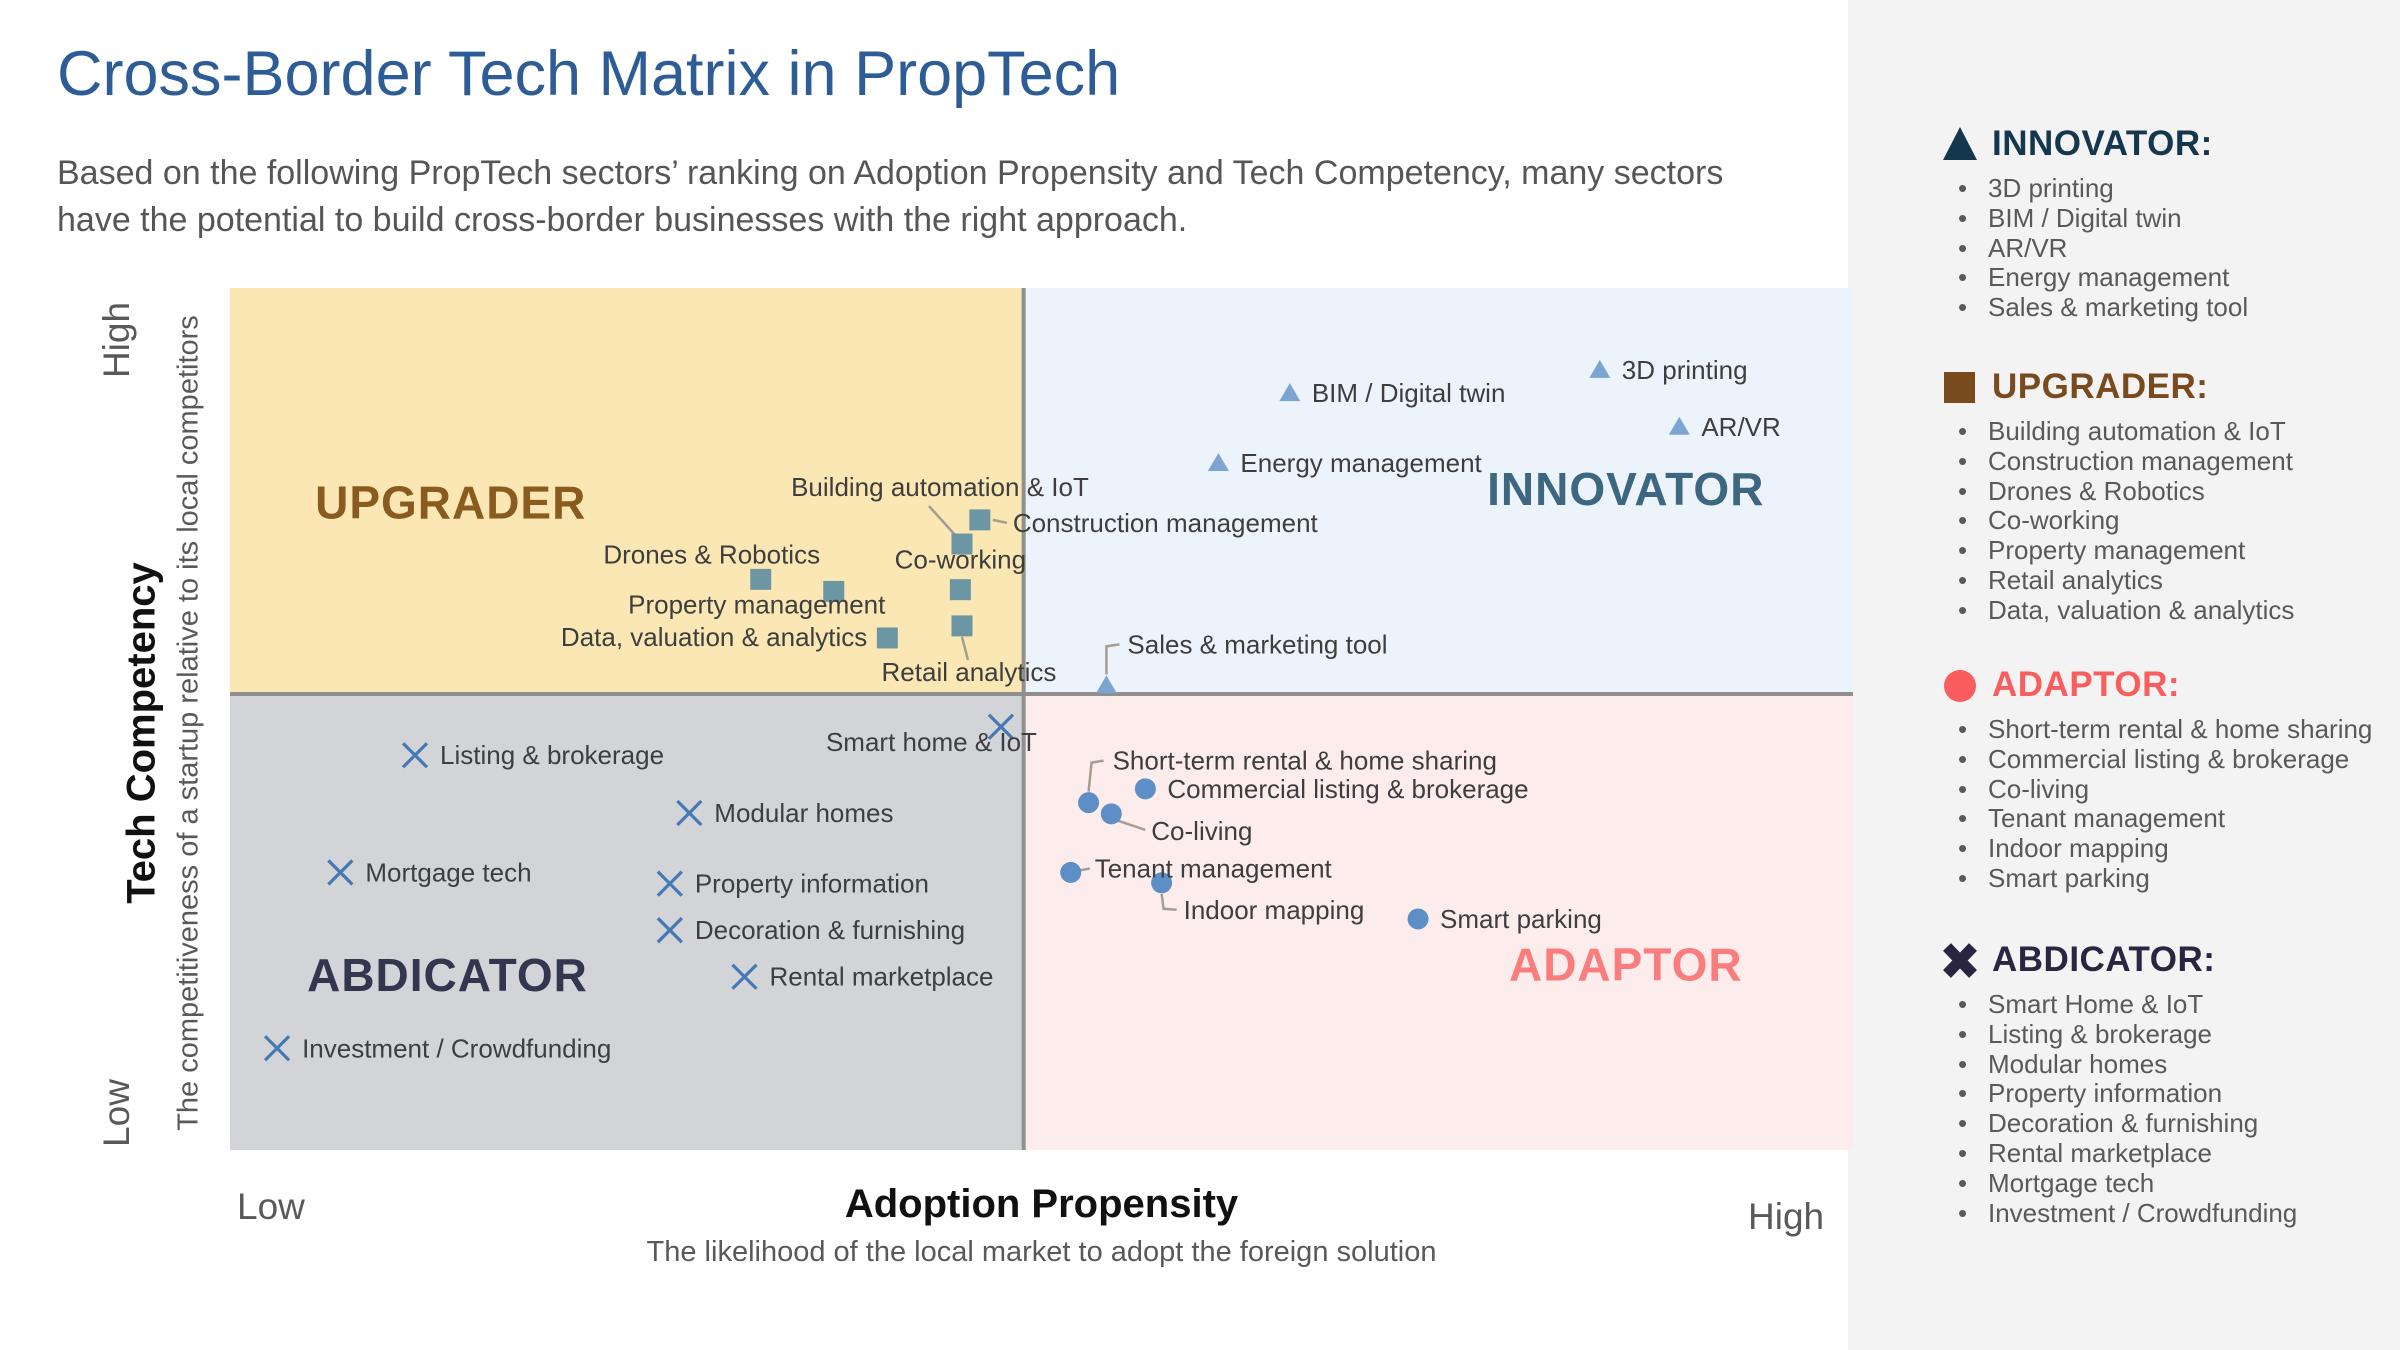 The image size is (2400, 1350). I want to click on divider-vertical, so click(1023, 719).